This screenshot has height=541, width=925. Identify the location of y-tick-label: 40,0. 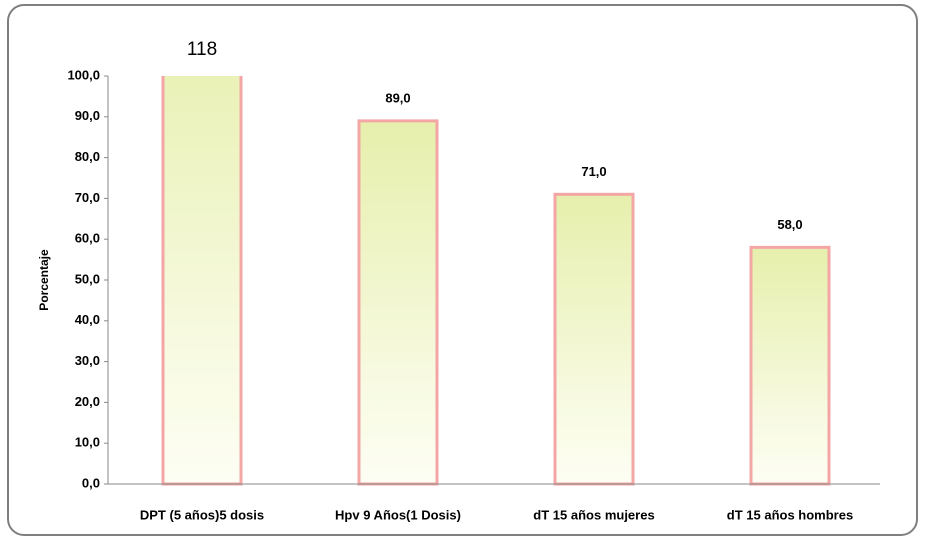
(87, 319).